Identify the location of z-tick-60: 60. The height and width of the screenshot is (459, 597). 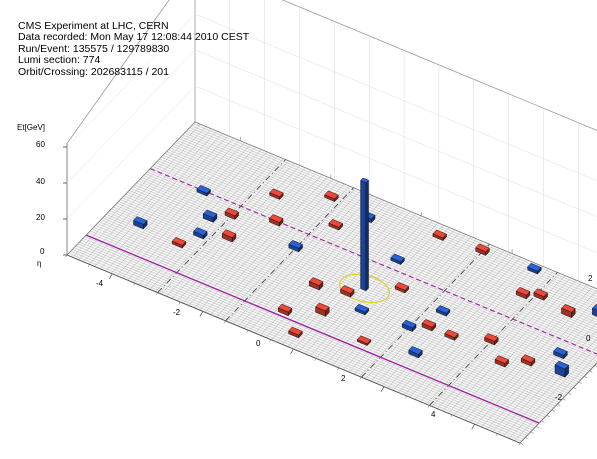
(40, 144).